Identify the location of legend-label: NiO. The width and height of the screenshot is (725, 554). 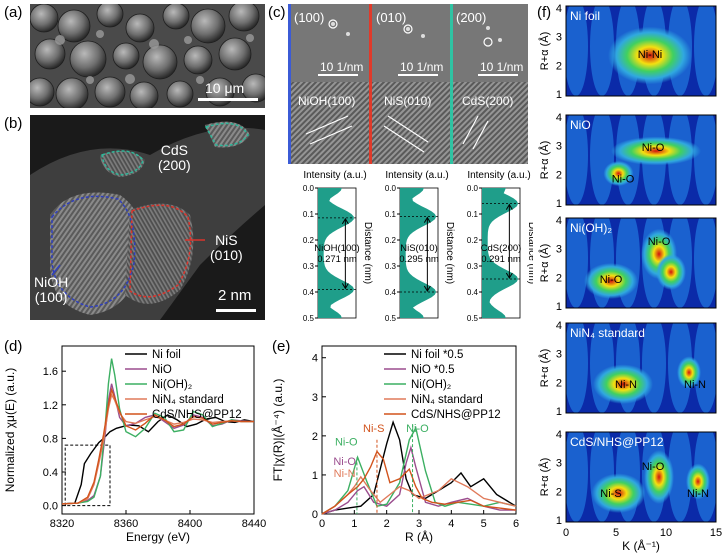
(162, 370).